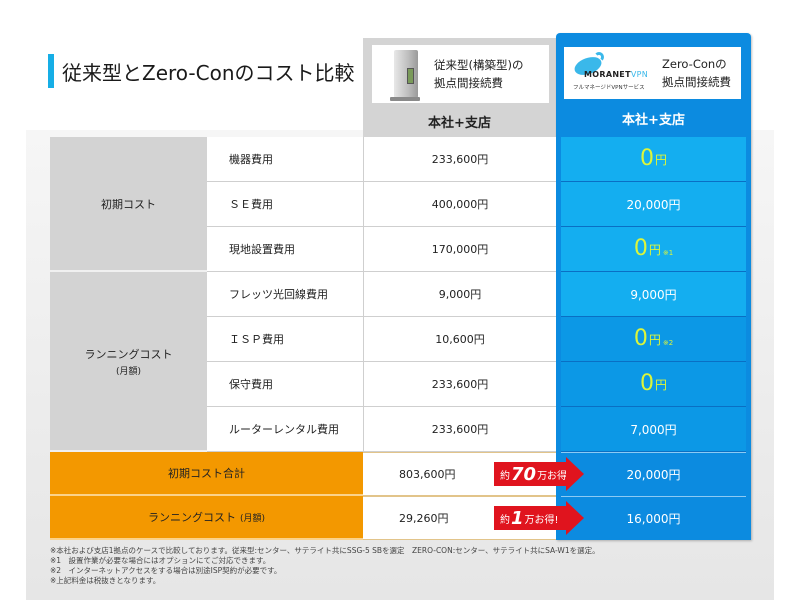  I want to click on zero-con-cost: 7,000円, so click(653, 429).